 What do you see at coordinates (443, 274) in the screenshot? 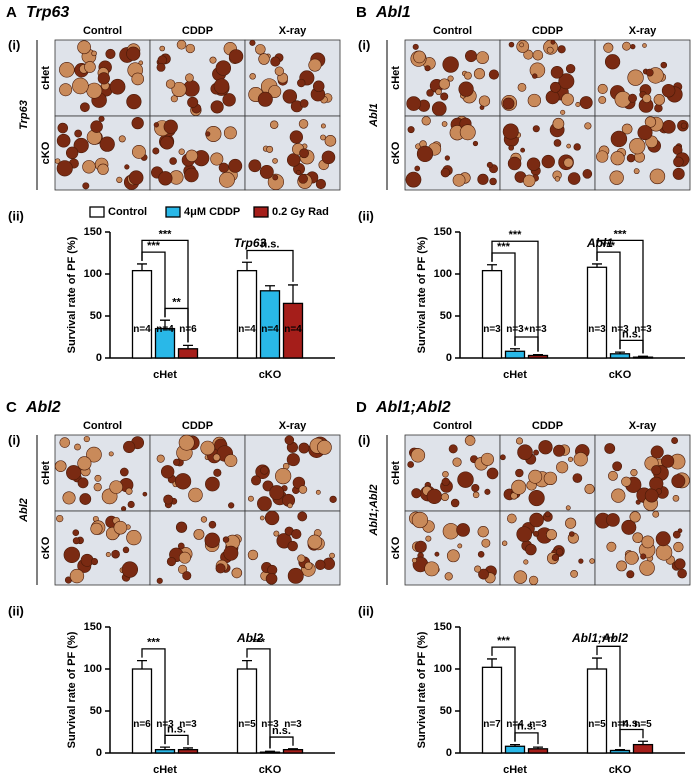
I see `y-tick-label: 100` at bounding box center [443, 274].